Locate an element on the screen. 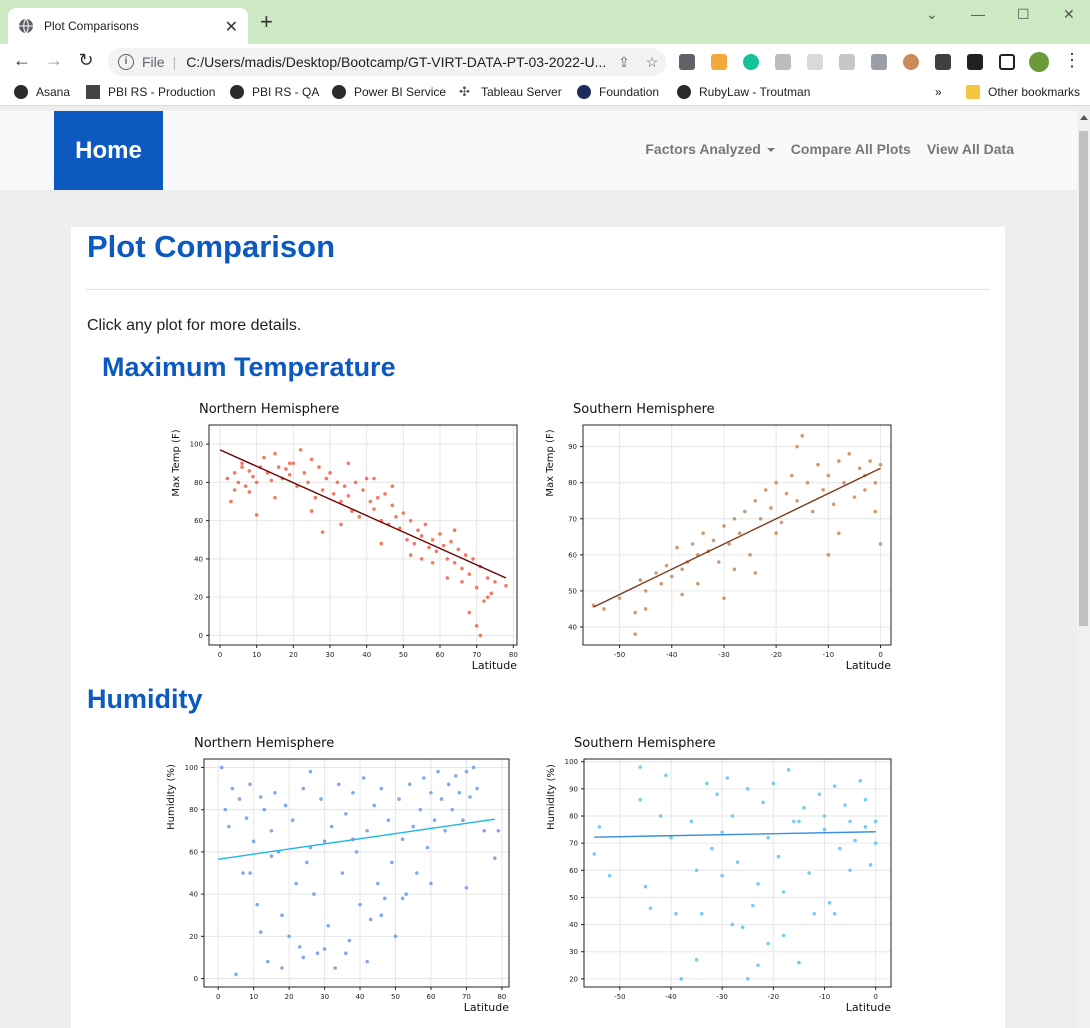 The image size is (1090, 1028). side-panel-icon is located at coordinates (1007, 62).